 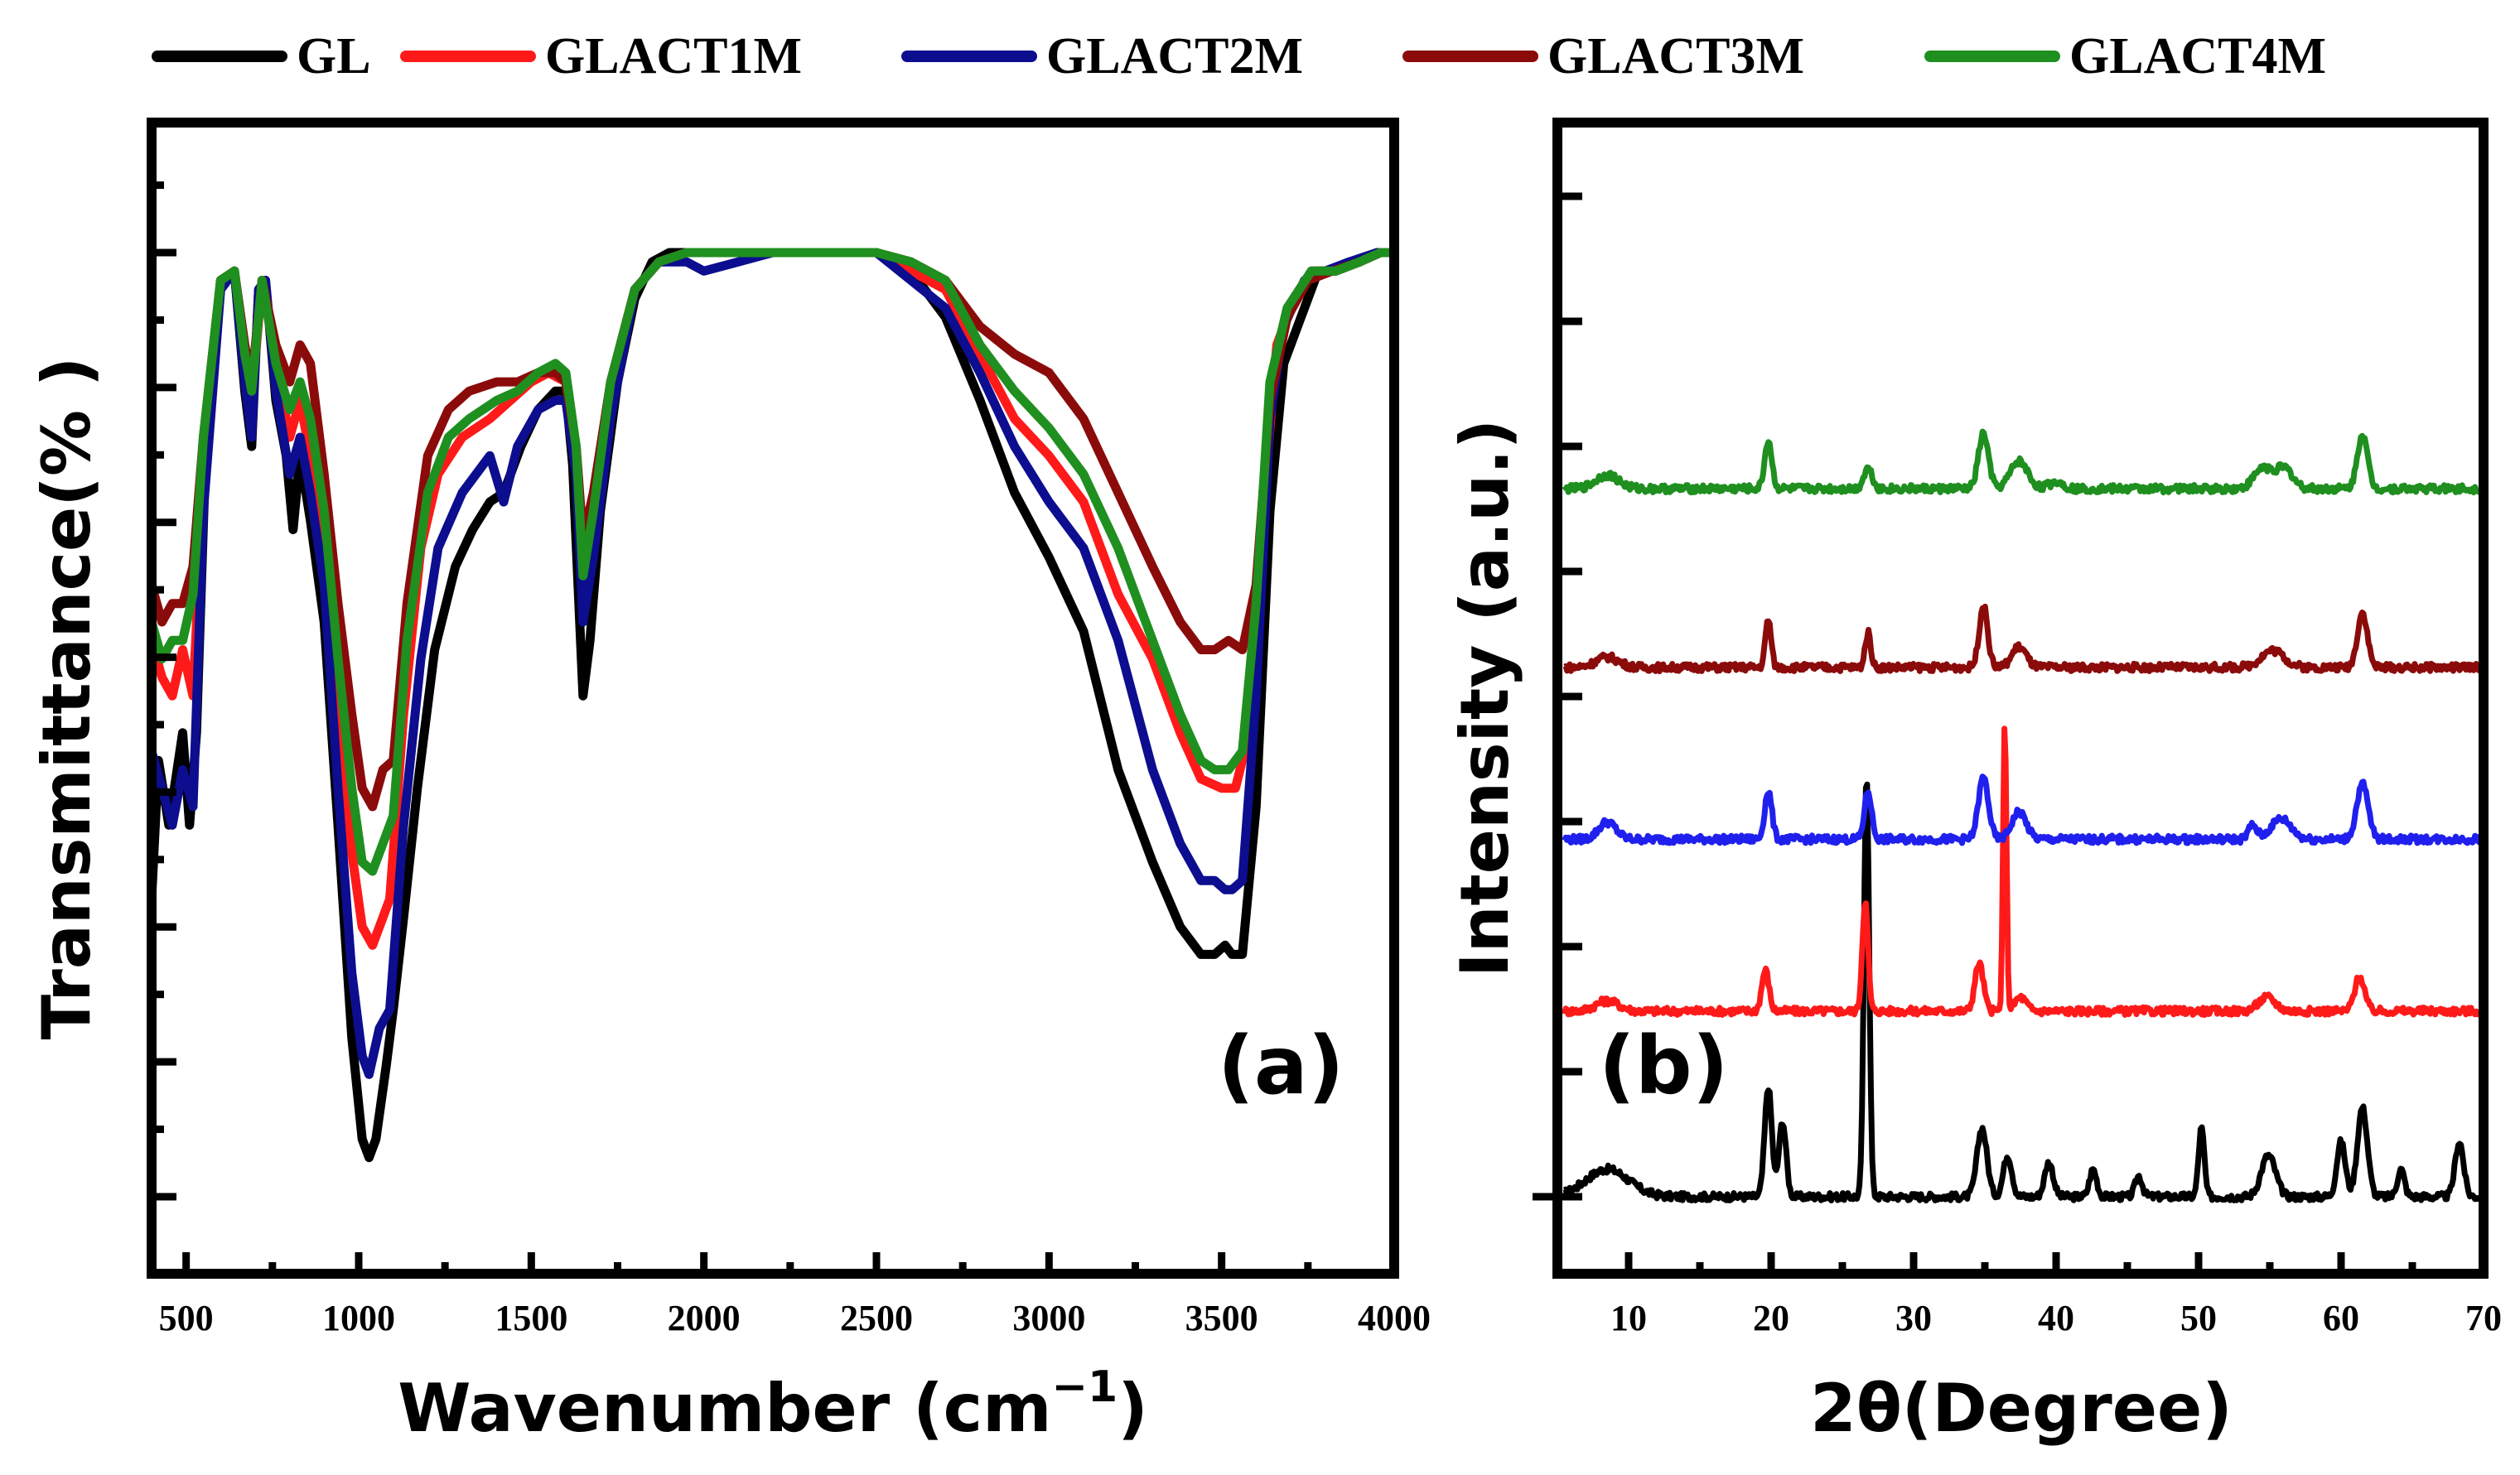 What do you see at coordinates (704, 1318) in the screenshot?
I see `panel-a-xtick-label-2000: 2000` at bounding box center [704, 1318].